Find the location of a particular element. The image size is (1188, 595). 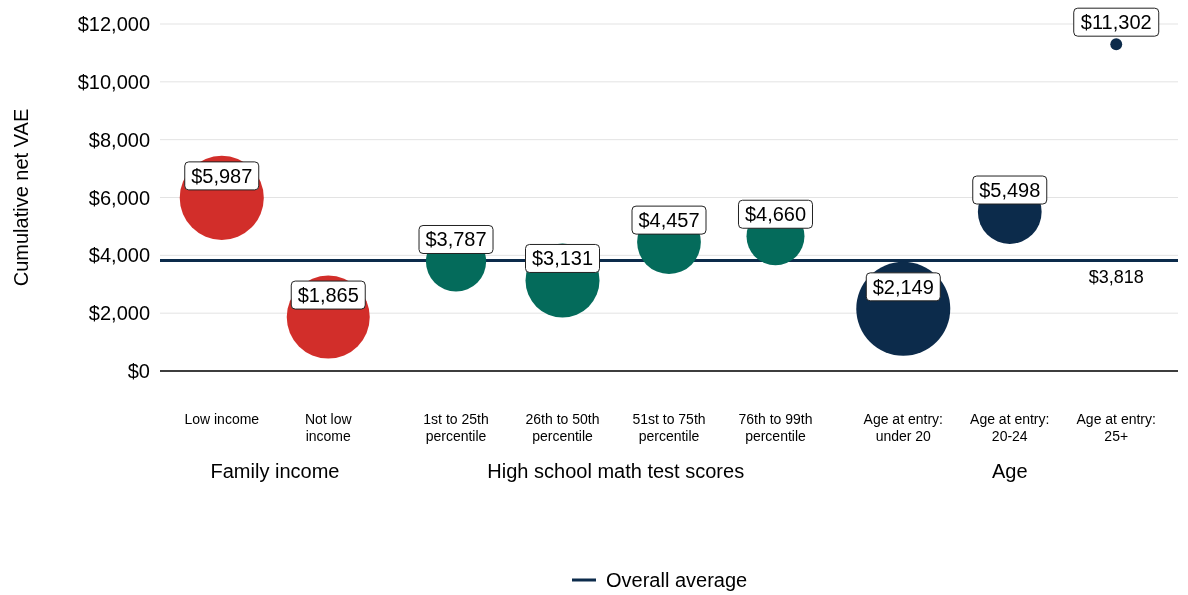

y-tick-label: $0 is located at coordinates (138, 371).